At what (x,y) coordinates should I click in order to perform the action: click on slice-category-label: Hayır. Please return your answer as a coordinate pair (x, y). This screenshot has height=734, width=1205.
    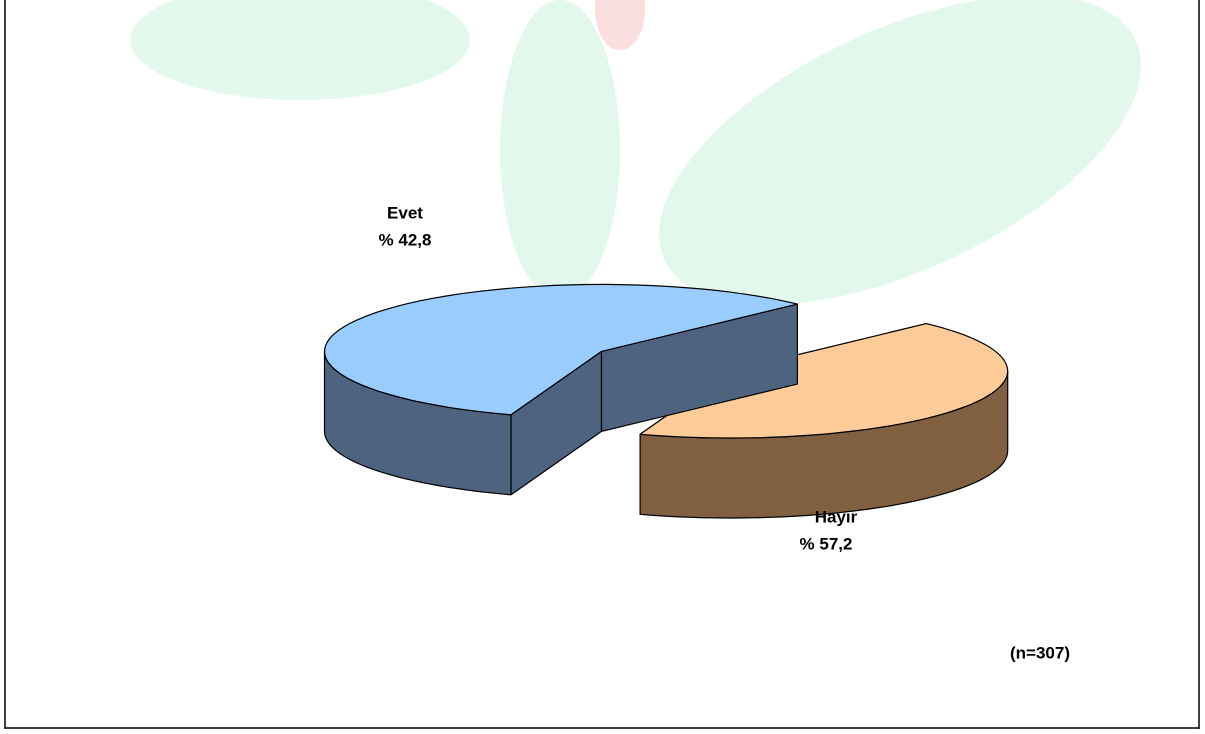
    Looking at the image, I should click on (836, 516).